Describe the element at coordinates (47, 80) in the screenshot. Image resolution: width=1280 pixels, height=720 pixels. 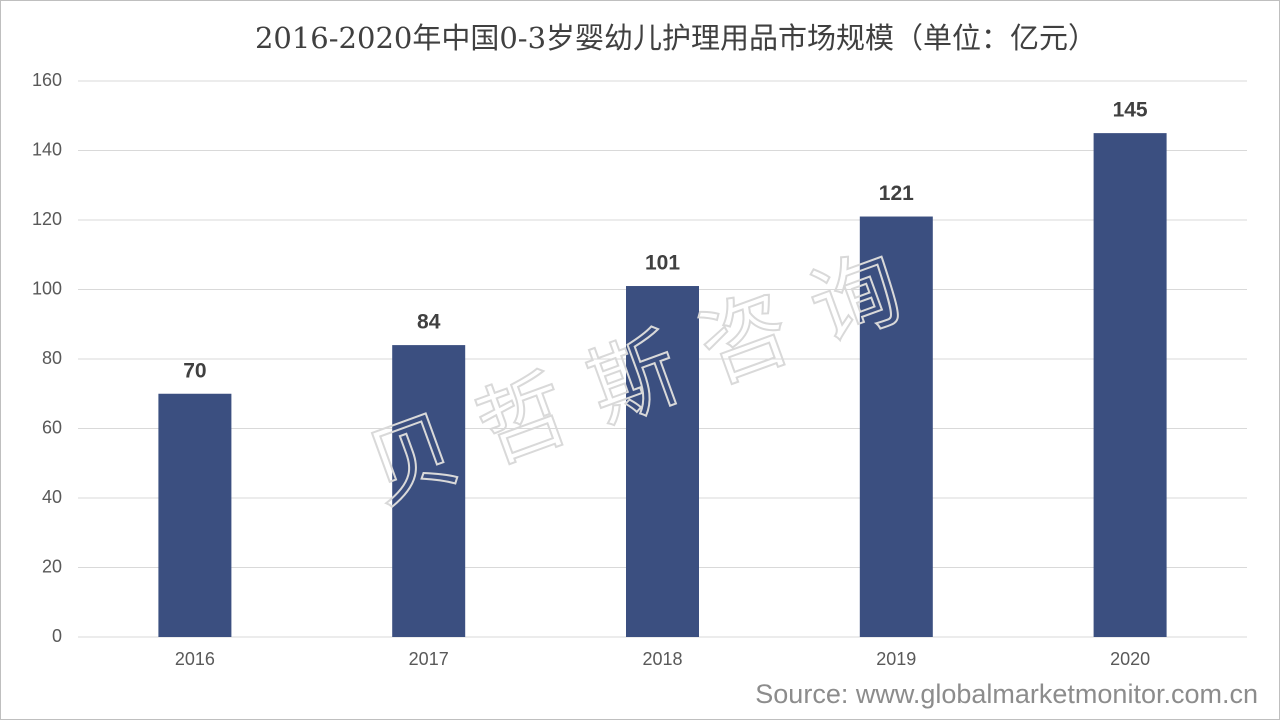
I see `y-tick-label: 160` at that location.